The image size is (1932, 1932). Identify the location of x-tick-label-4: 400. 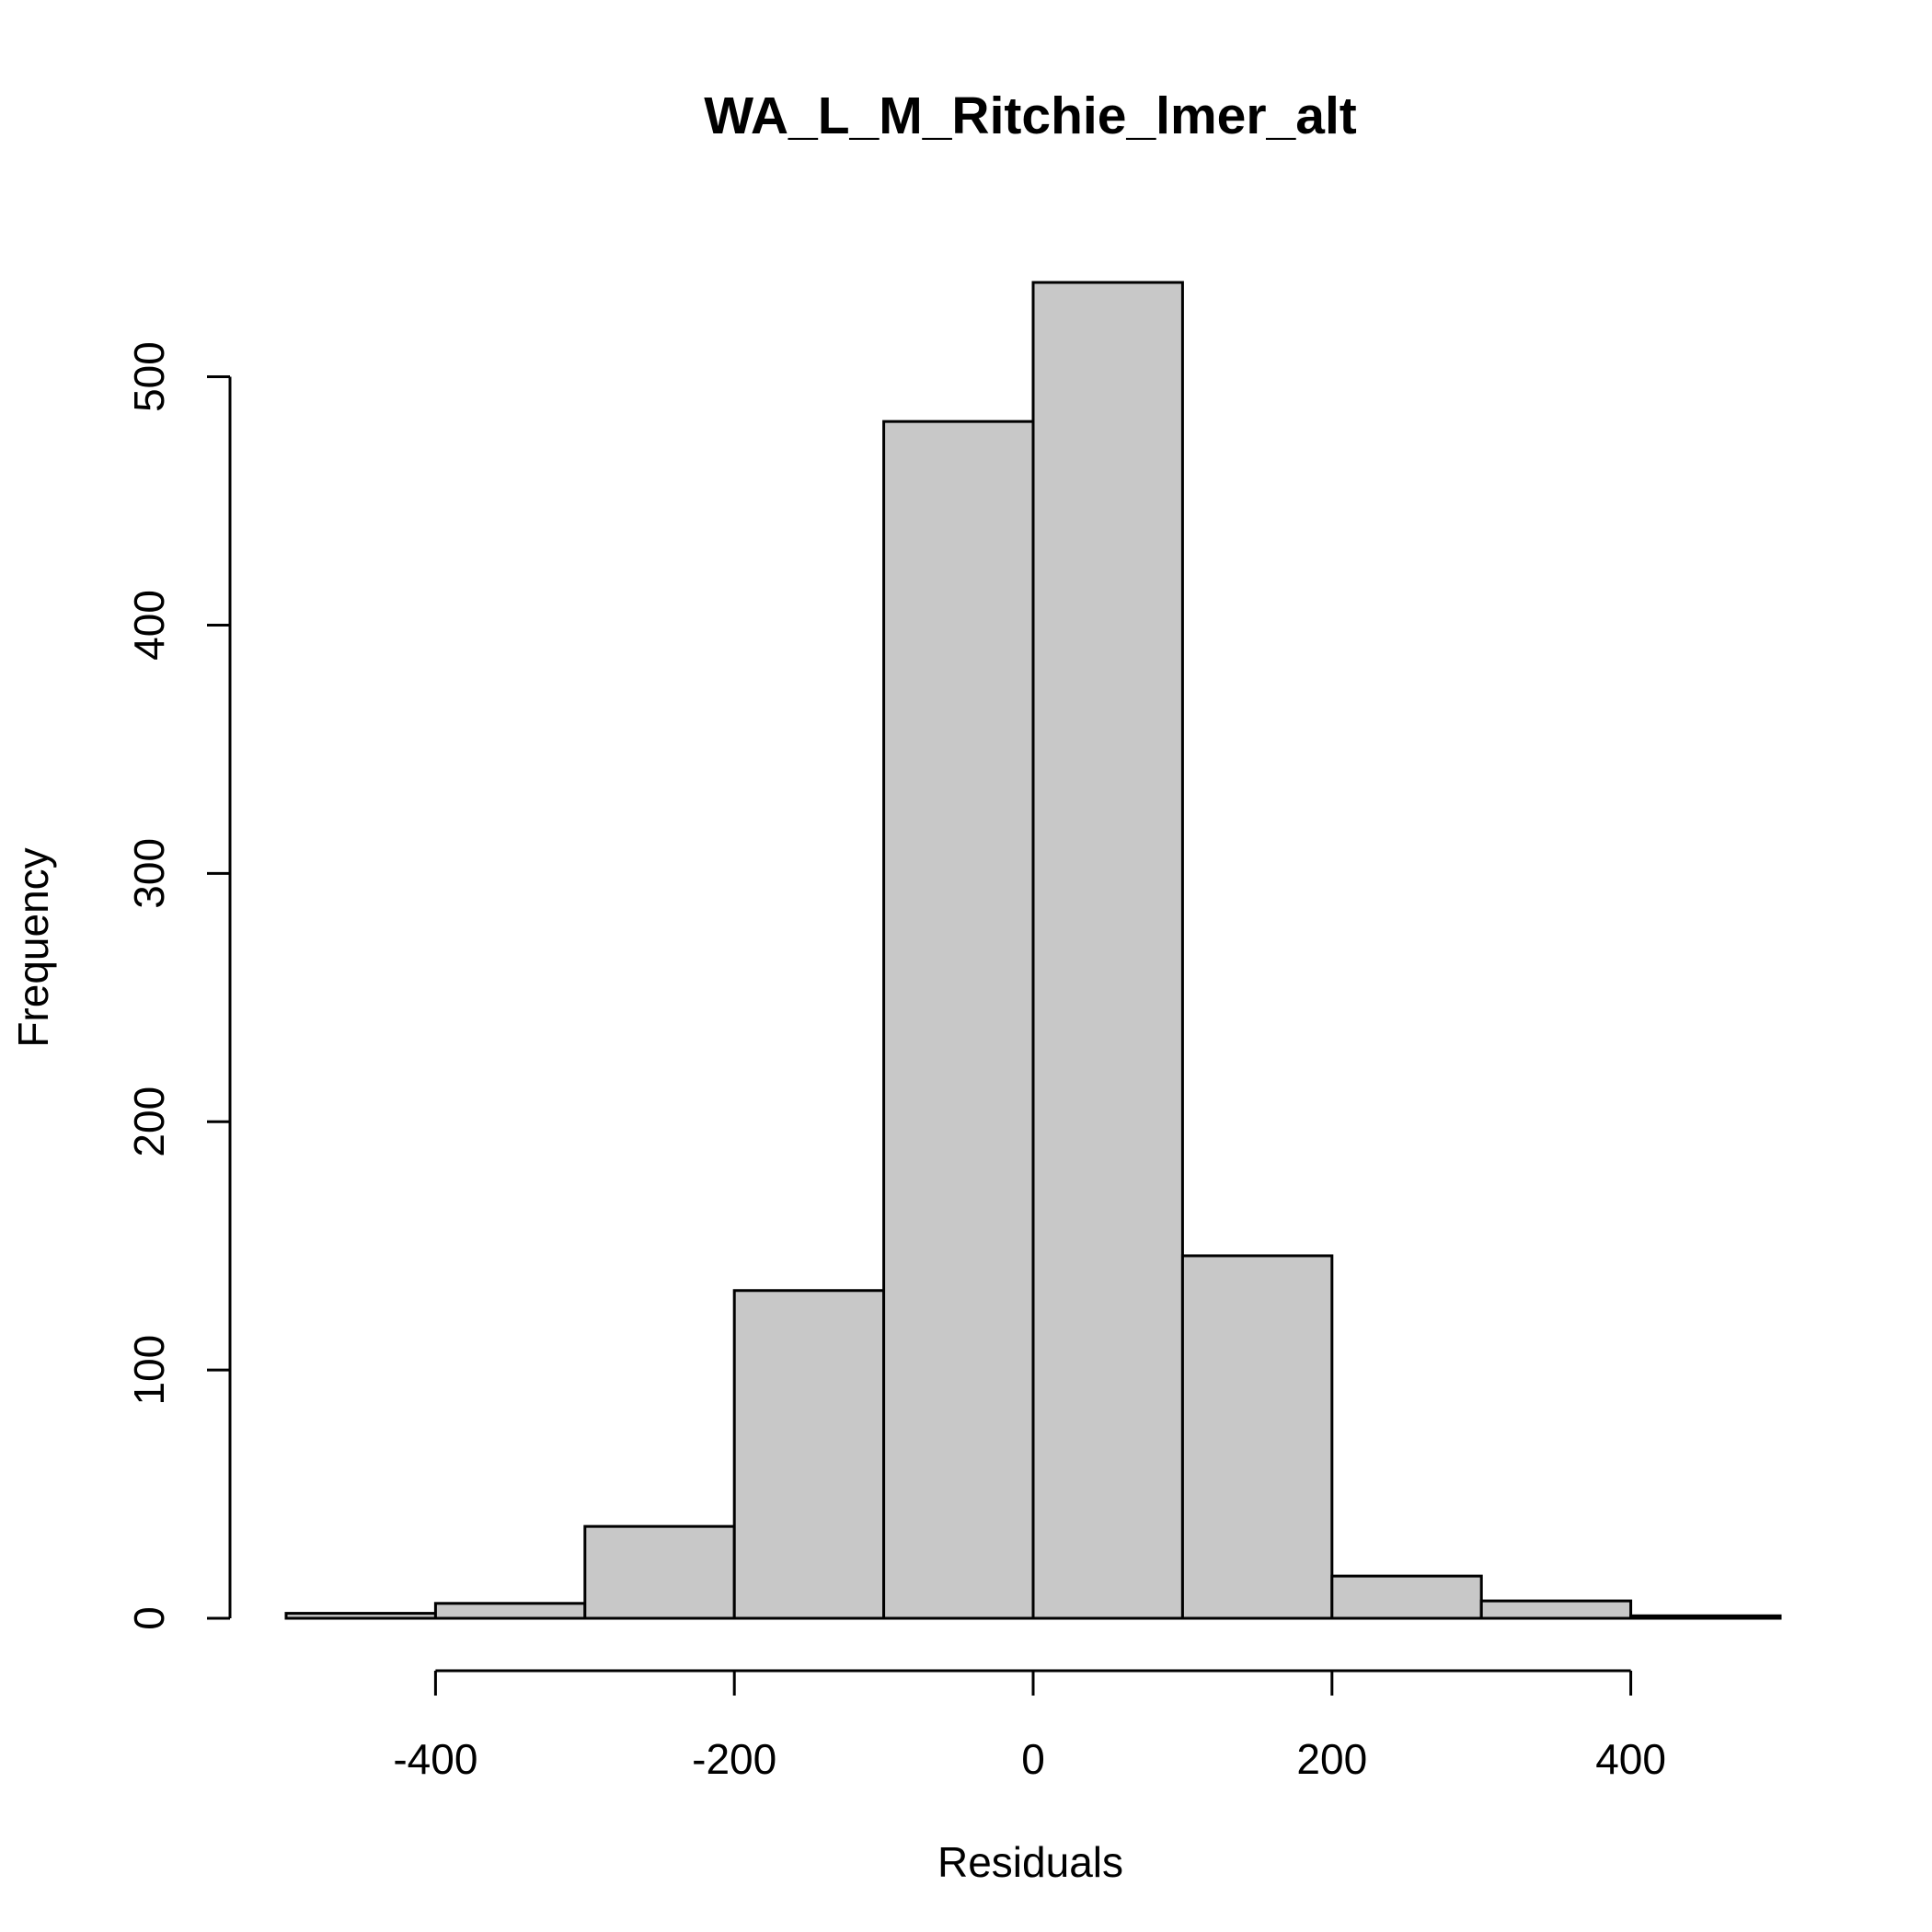
(1630, 1759).